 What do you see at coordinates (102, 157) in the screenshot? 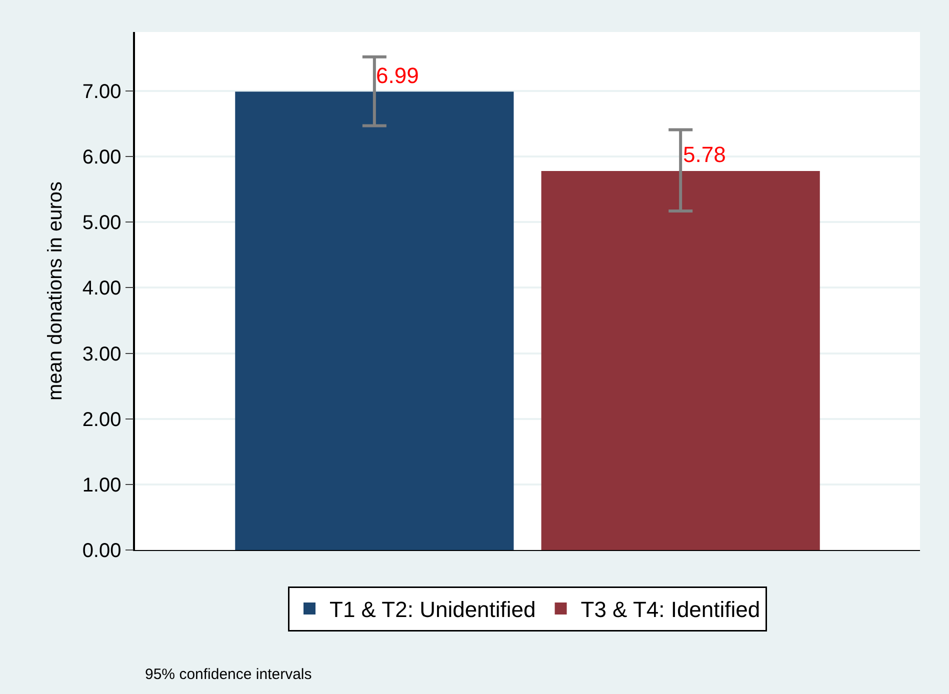
I see `y-tick-label: 6.00` at bounding box center [102, 157].